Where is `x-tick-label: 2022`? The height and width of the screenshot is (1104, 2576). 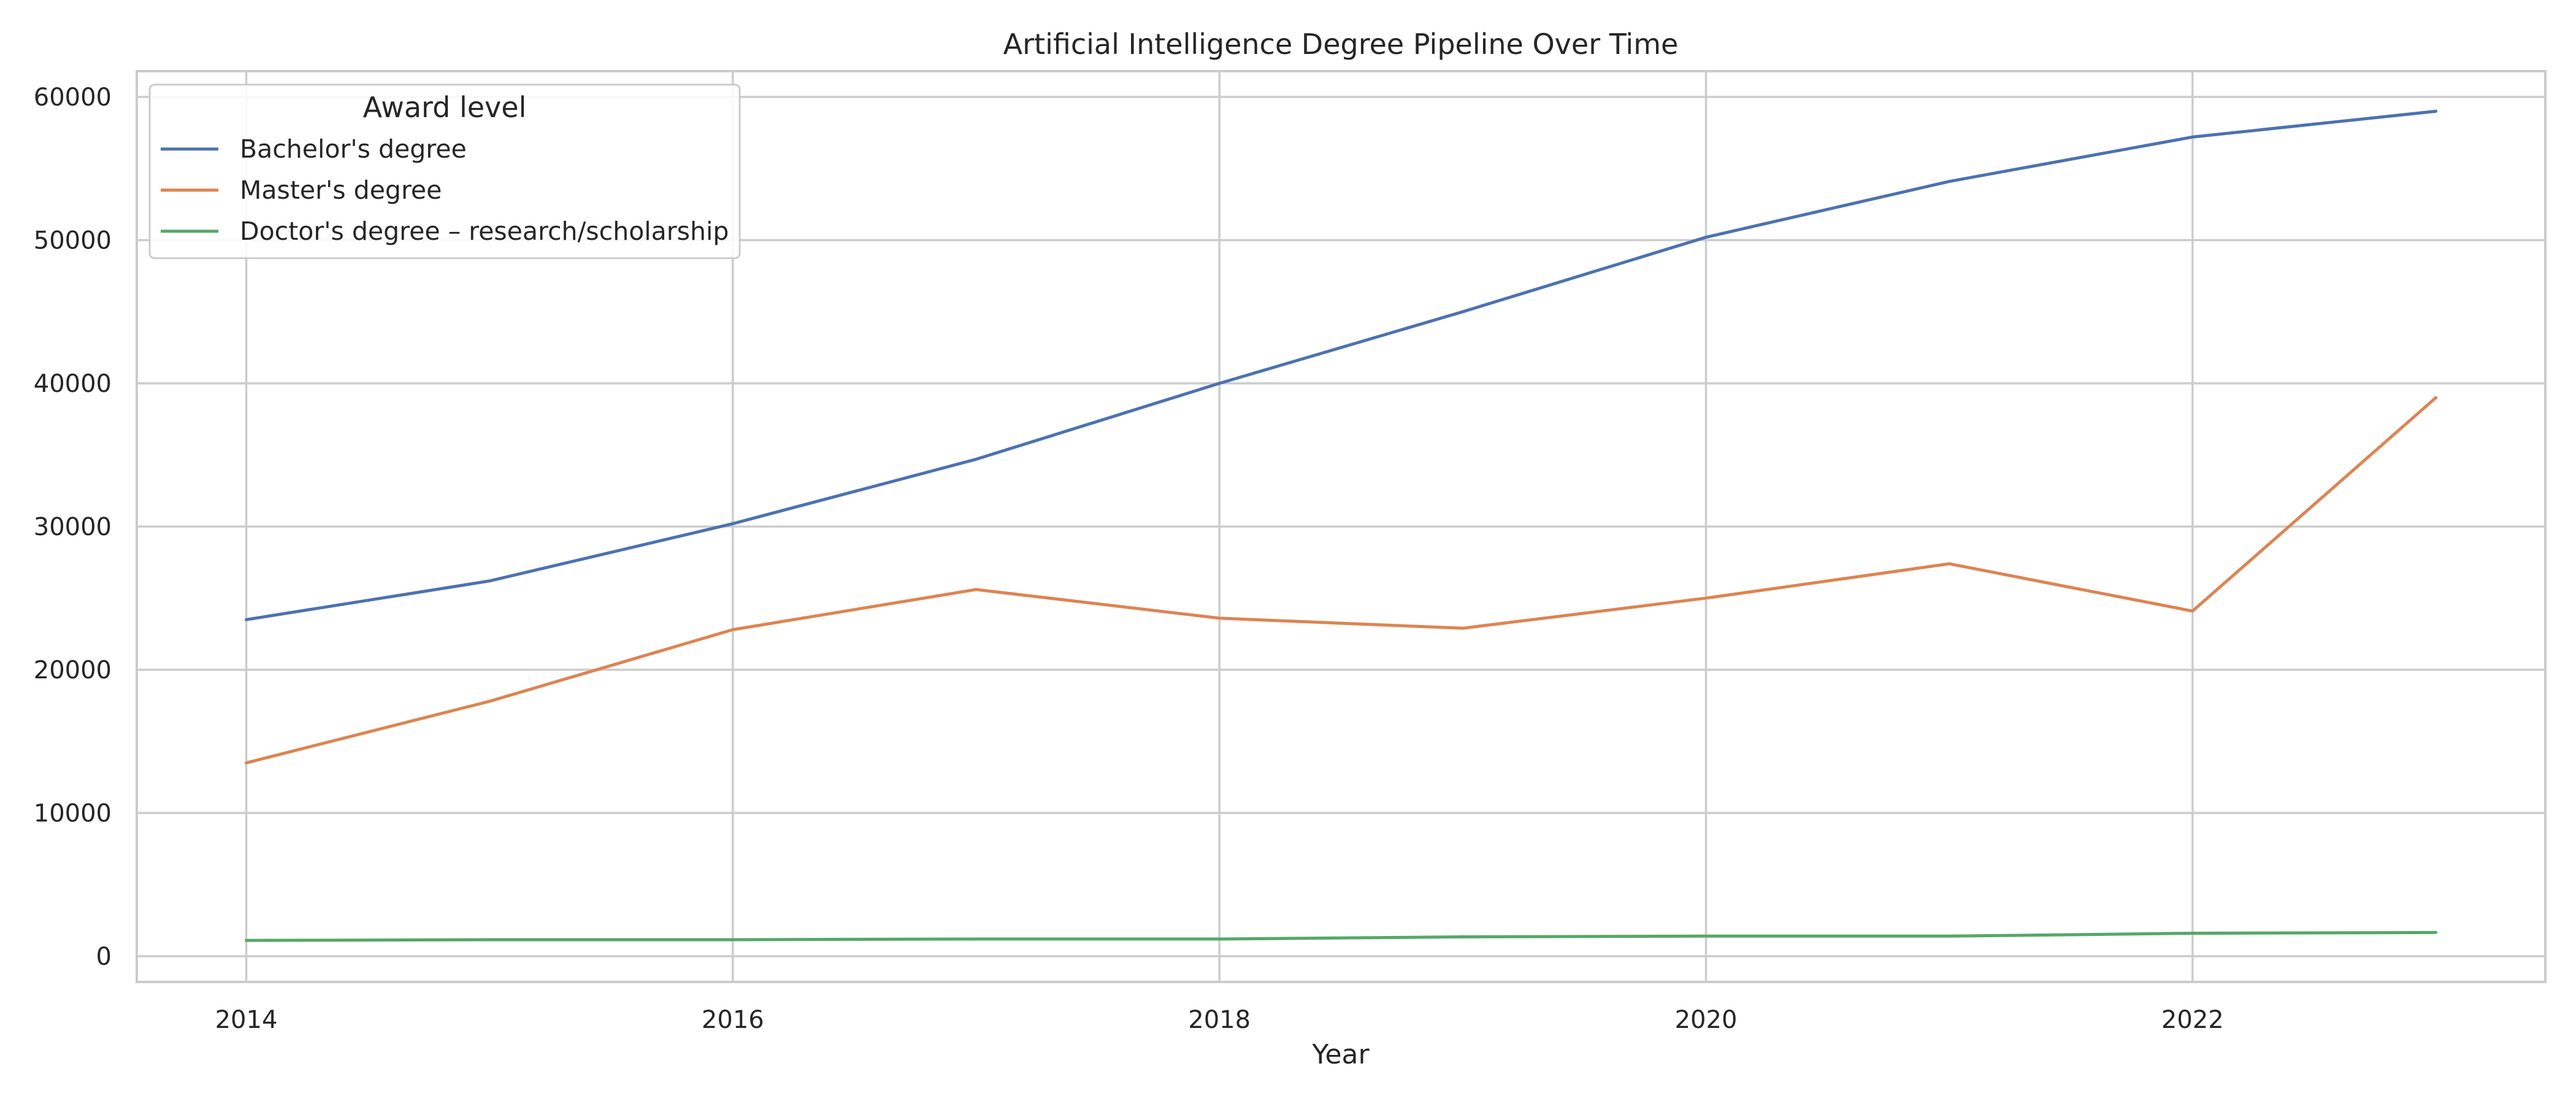
x-tick-label: 2022 is located at coordinates (2192, 1020).